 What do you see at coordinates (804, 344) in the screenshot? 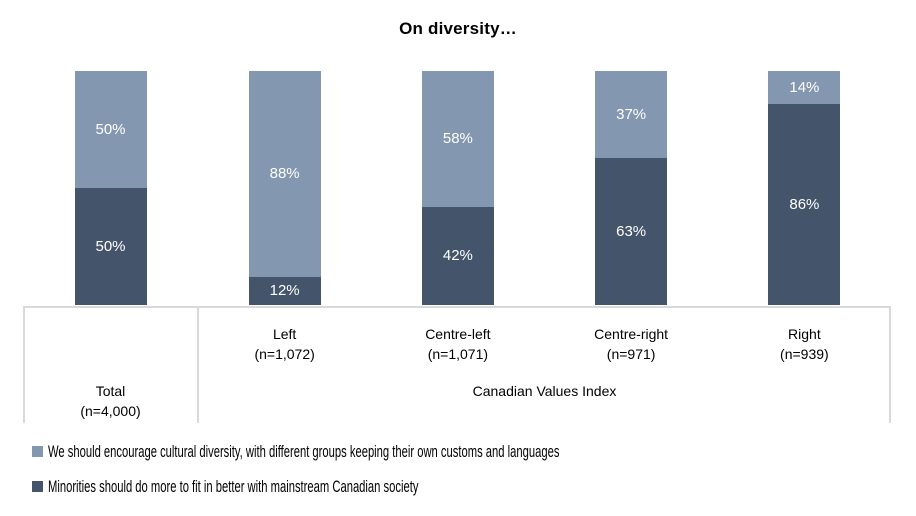
I see `category-label-right: Right (n=939)` at bounding box center [804, 344].